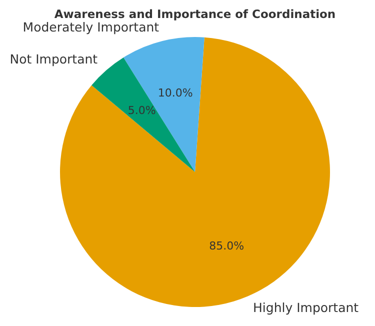 The image size is (375, 326). What do you see at coordinates (163, 104) in the screenshot?
I see `pie-slice` at bounding box center [163, 104].